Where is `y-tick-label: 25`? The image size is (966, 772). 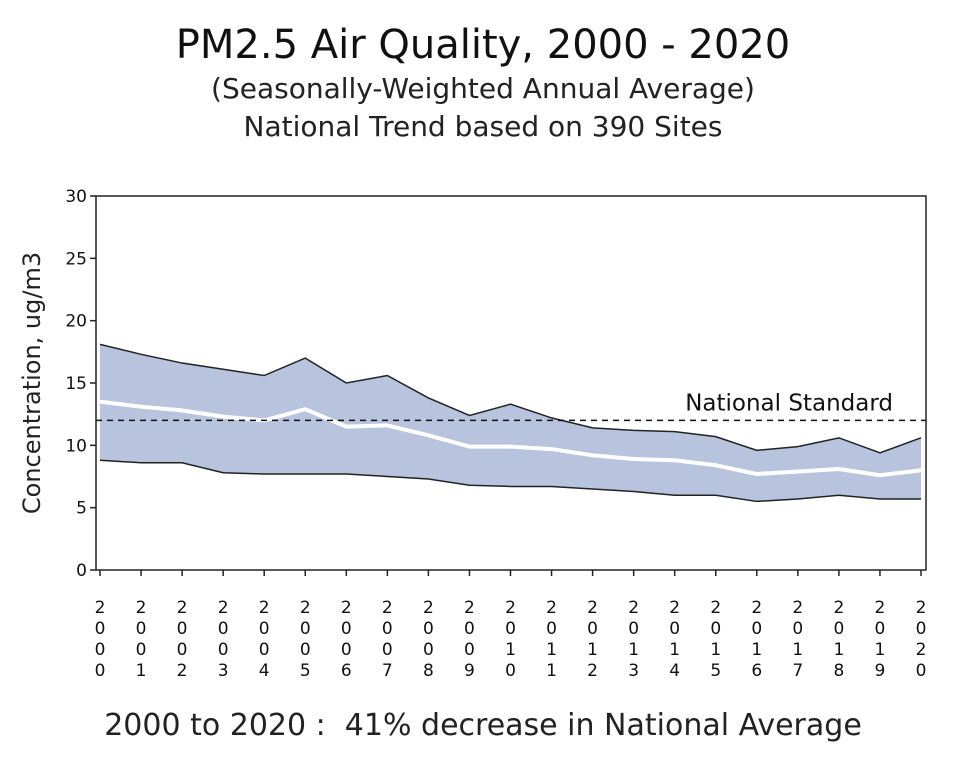 y-tick-label: 25 is located at coordinates (76, 259).